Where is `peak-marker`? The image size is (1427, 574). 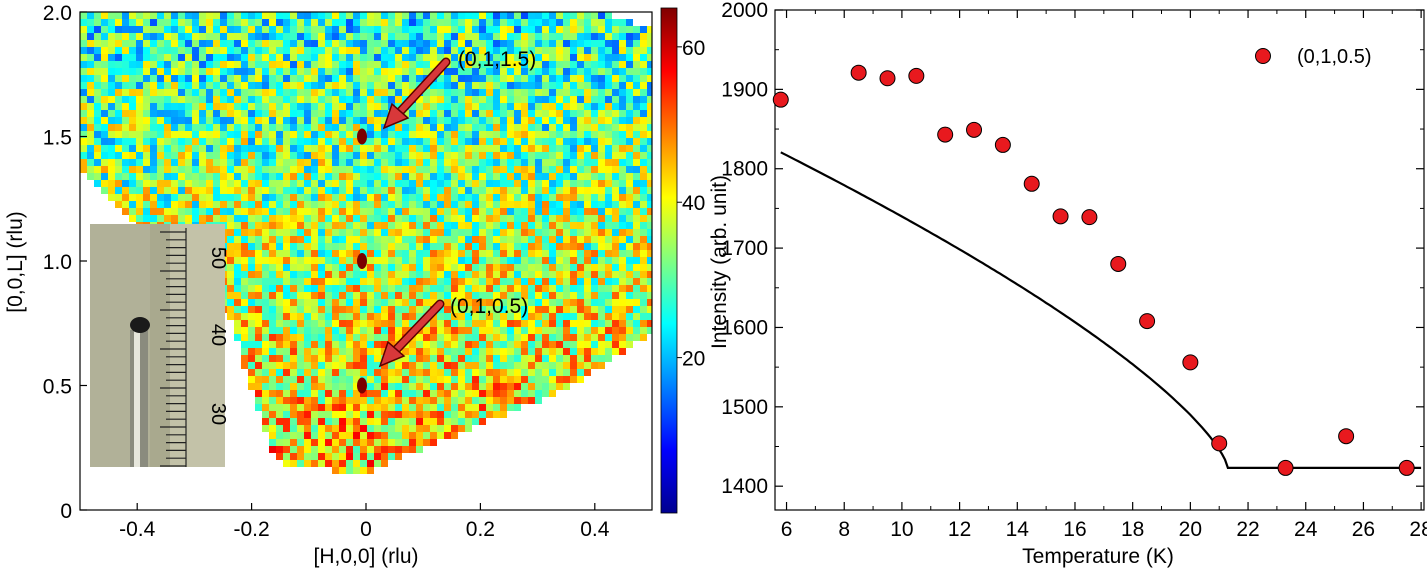
peak-marker is located at coordinates (362, 261).